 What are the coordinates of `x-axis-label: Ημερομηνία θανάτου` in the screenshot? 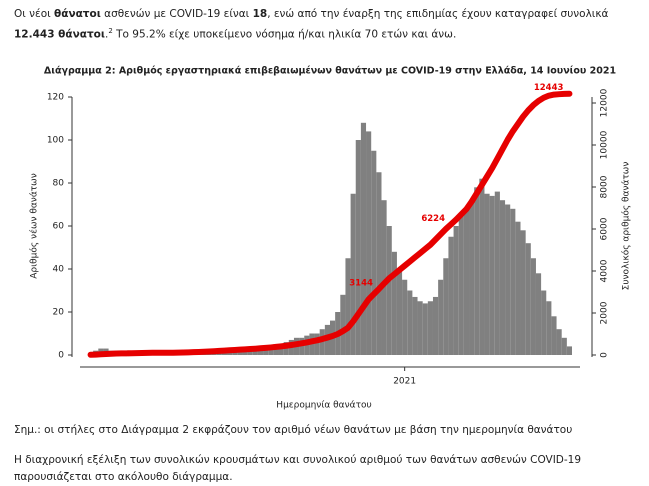 It's located at (323, 406).